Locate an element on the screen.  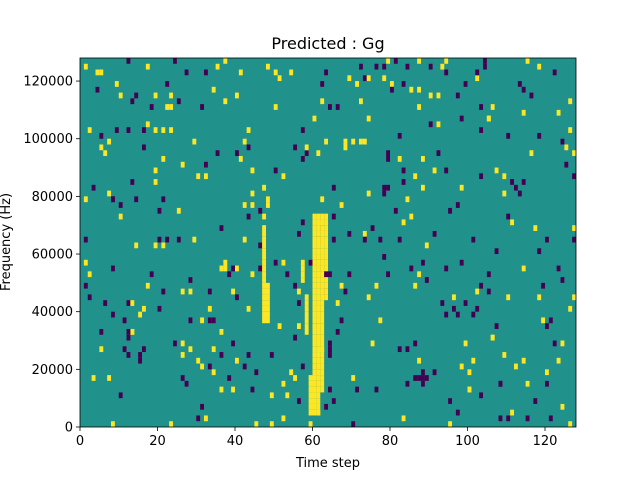
x-axis: 0 20 40 60 80 100 120 is located at coordinates (316, 438).